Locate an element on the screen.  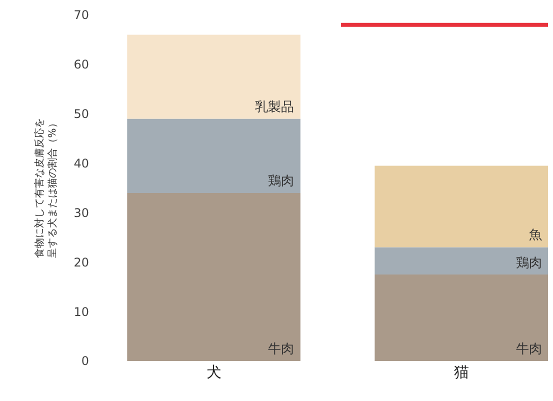
y-tick-label: 40 is located at coordinates (81, 163).